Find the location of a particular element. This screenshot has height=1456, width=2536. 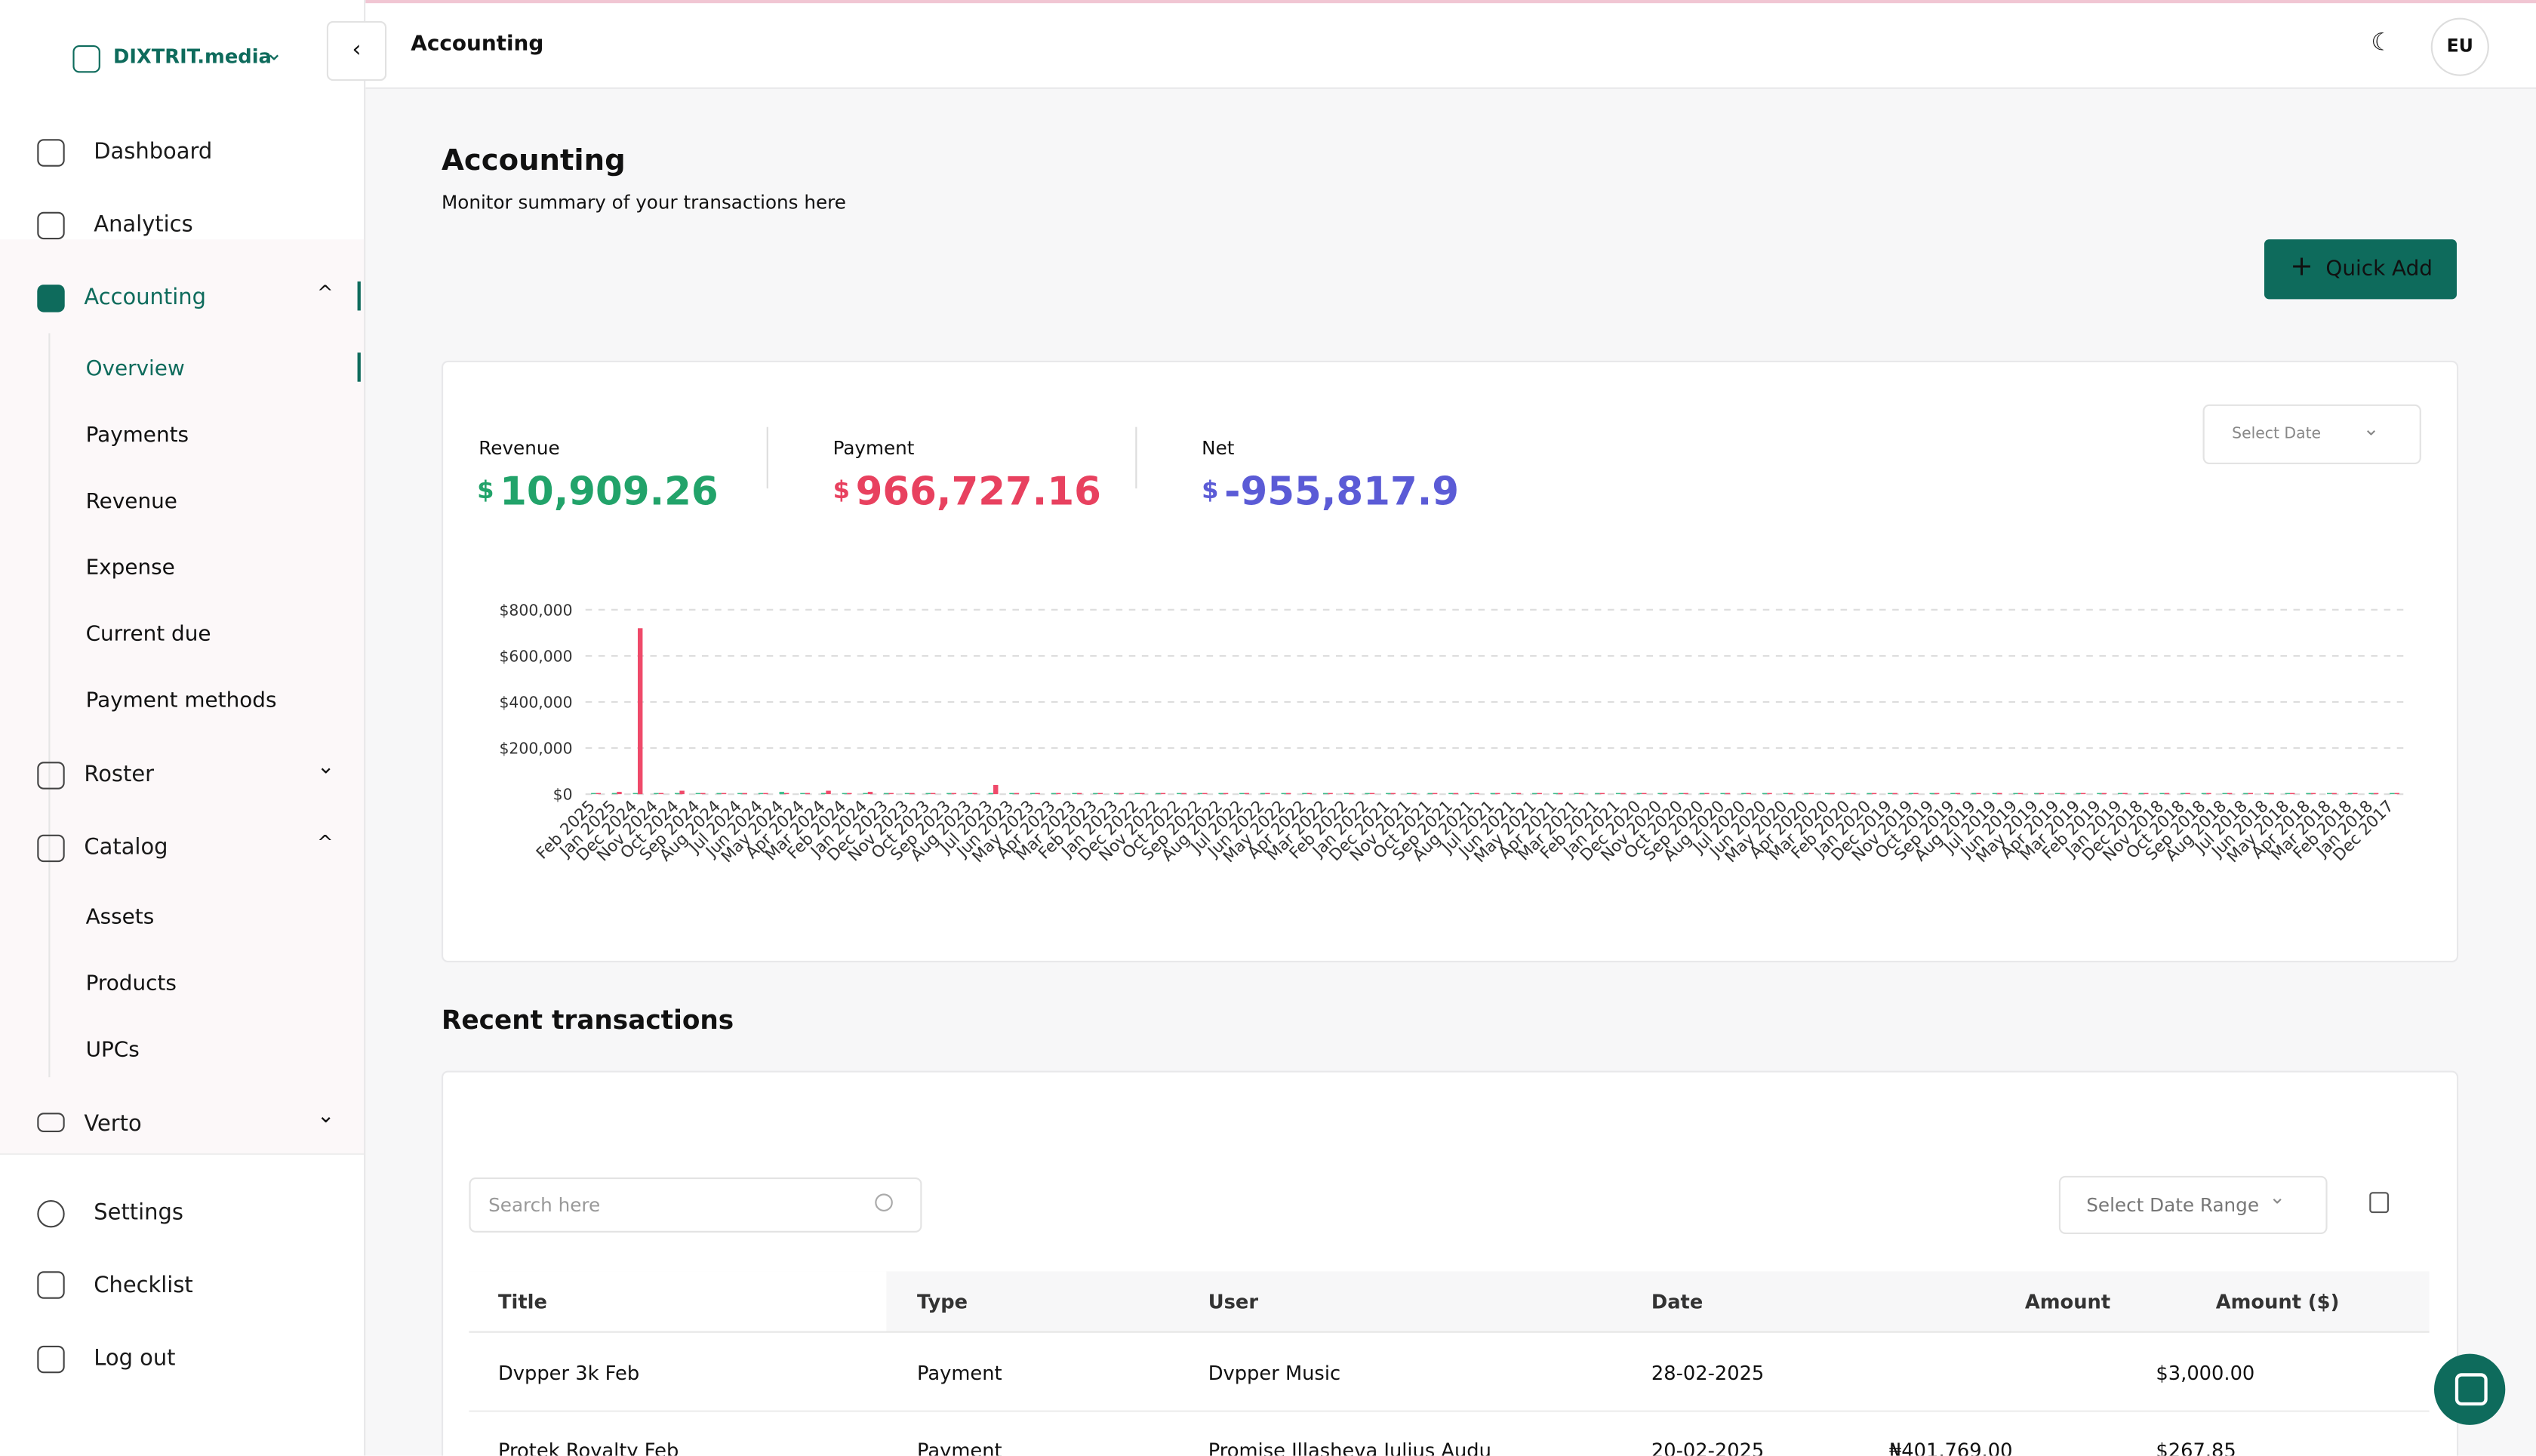

nav-item: Catalog is located at coordinates (126, 847).